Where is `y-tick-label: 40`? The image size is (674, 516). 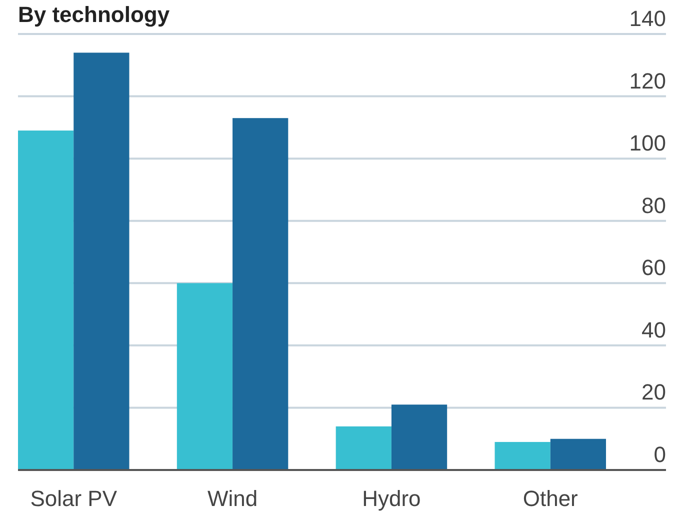
y-tick-label: 40 is located at coordinates (654, 329).